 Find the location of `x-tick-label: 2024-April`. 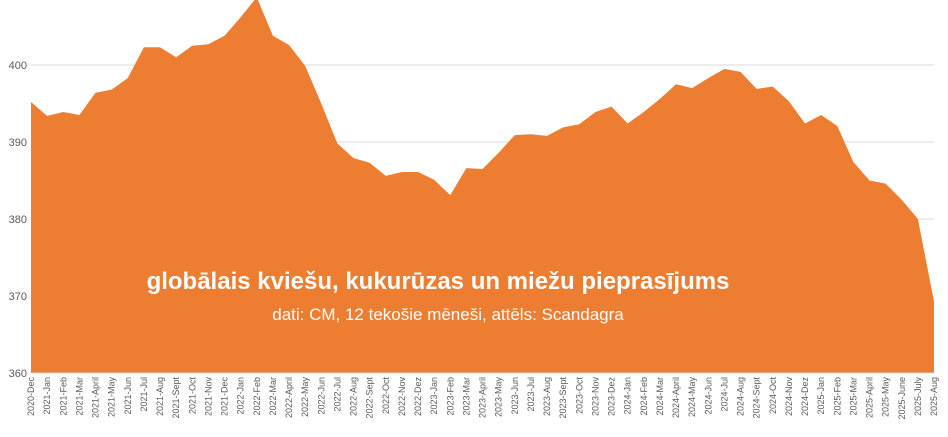

x-tick-label: 2024-April is located at coordinates (676, 397).